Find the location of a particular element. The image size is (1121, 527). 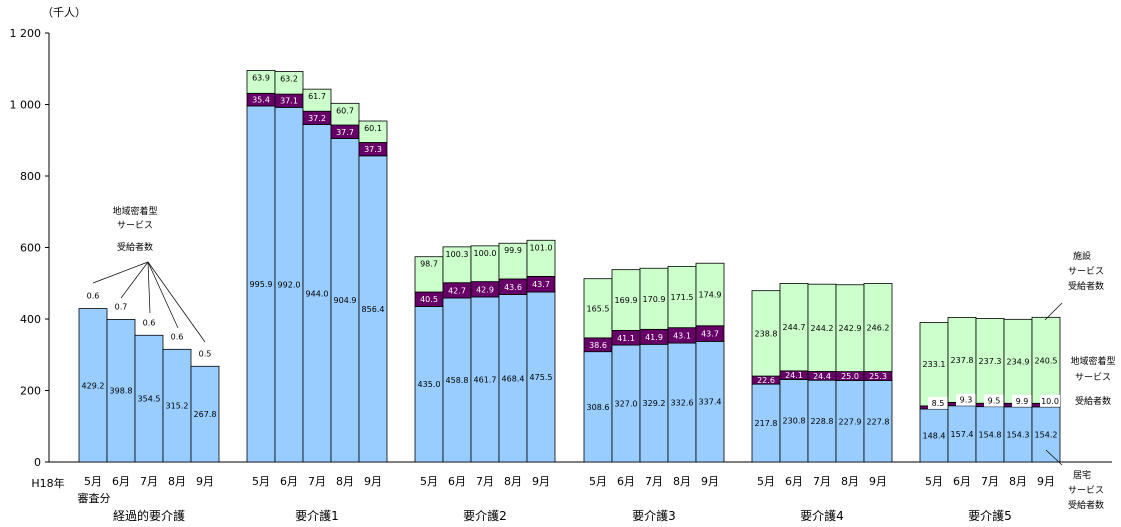

value-label-chiiki: 25.0 is located at coordinates (850, 376).